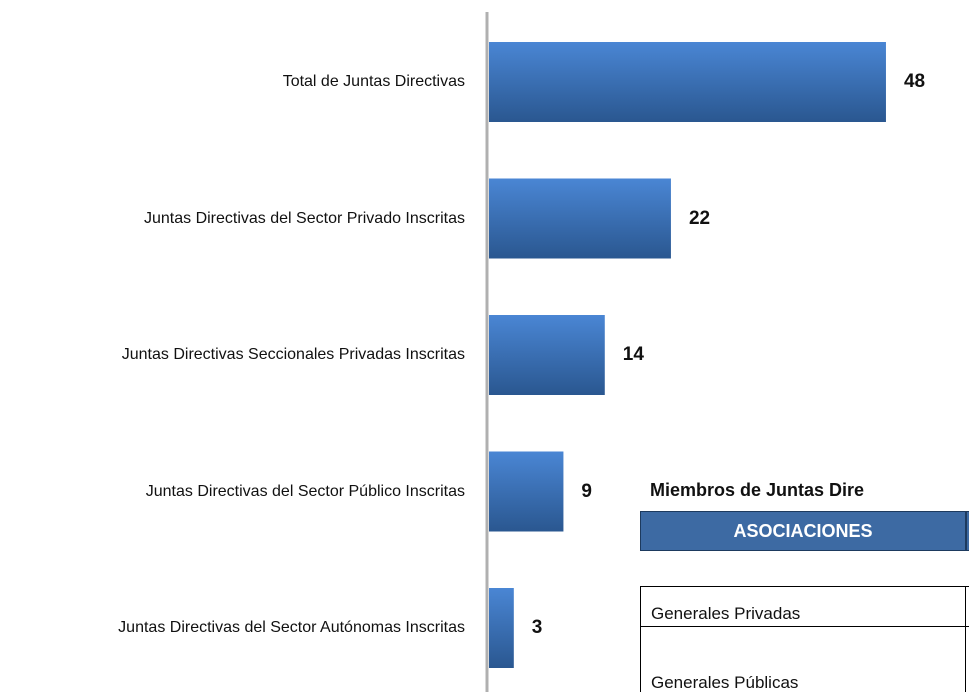 This screenshot has width=969, height=692. I want to click on value-label-text: 9, so click(586, 491).